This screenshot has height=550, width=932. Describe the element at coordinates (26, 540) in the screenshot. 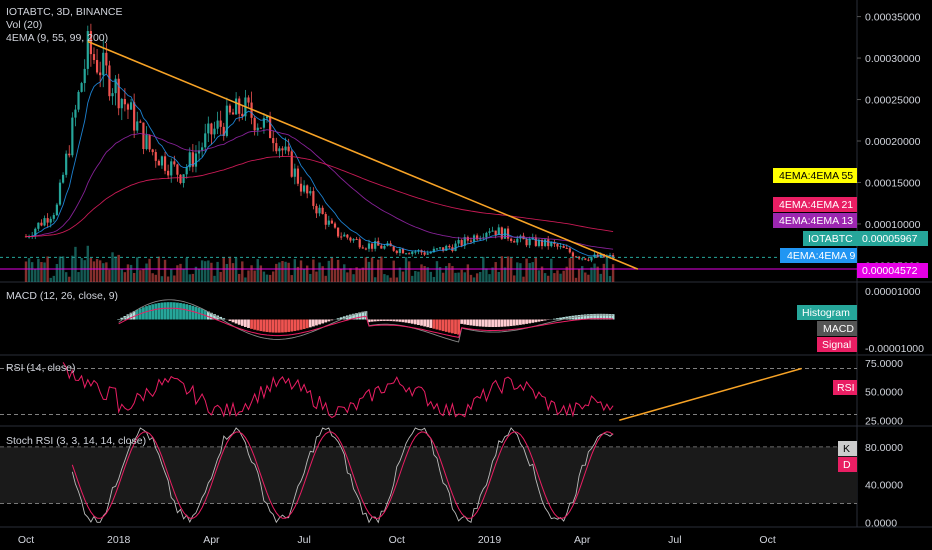

I see `x-tick-label: Oct` at that location.